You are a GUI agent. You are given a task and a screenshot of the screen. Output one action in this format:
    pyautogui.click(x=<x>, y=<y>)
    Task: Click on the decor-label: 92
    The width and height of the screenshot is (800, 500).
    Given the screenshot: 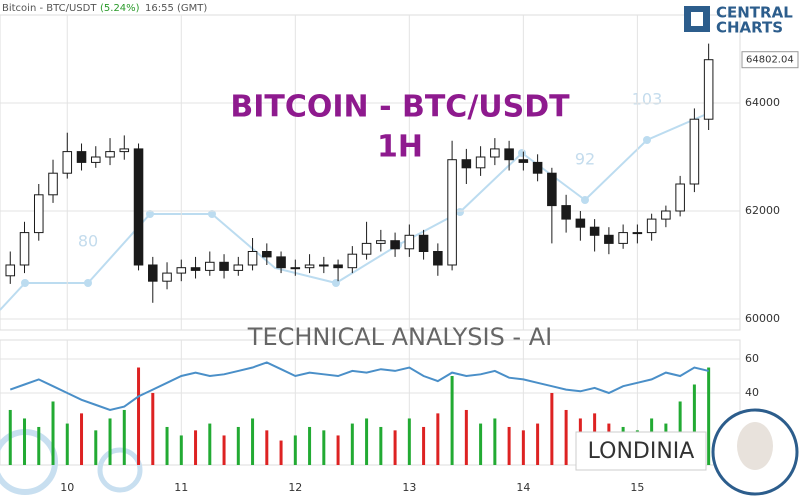 What is the action you would take?
    pyautogui.click(x=585, y=159)
    